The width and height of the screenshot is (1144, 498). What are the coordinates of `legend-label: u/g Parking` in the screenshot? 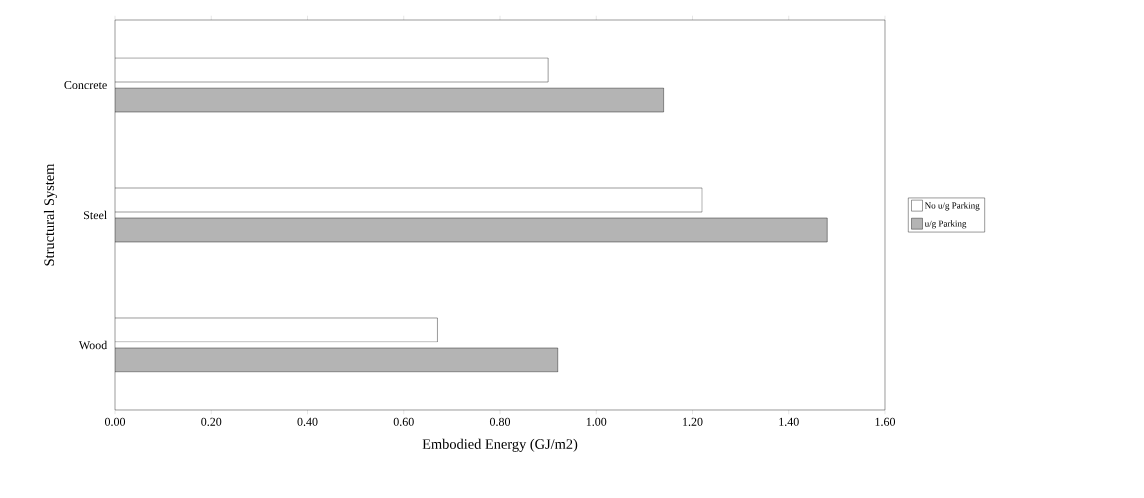 It's located at (945, 224).